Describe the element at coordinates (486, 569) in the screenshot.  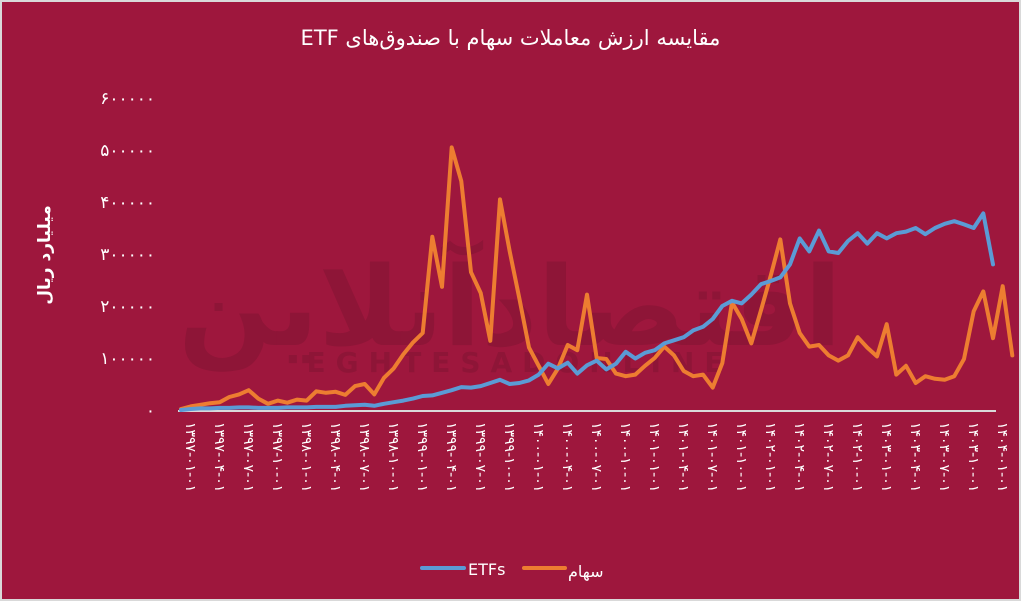
I see `legend-label-etfs: ETFs` at that location.